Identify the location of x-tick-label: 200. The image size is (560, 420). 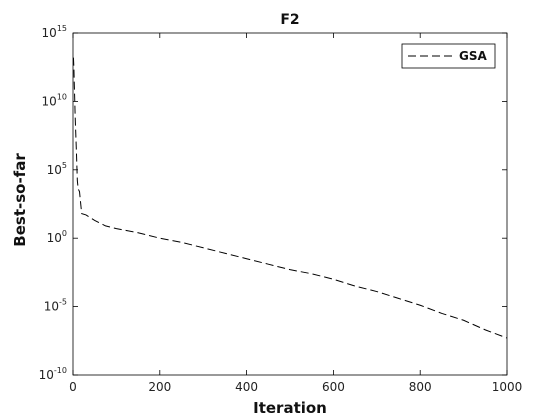
(159, 387).